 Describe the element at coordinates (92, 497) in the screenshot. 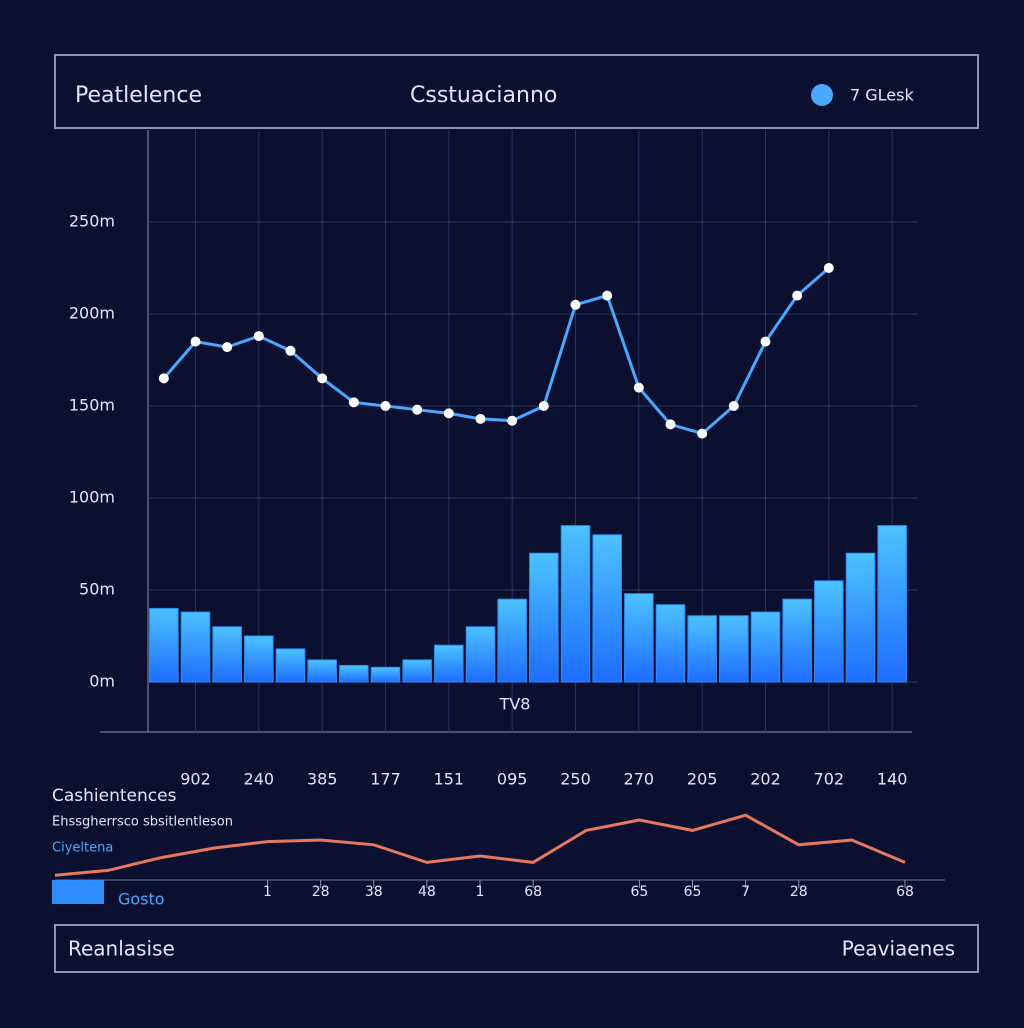

I see `y-tick-label: 100m` at that location.